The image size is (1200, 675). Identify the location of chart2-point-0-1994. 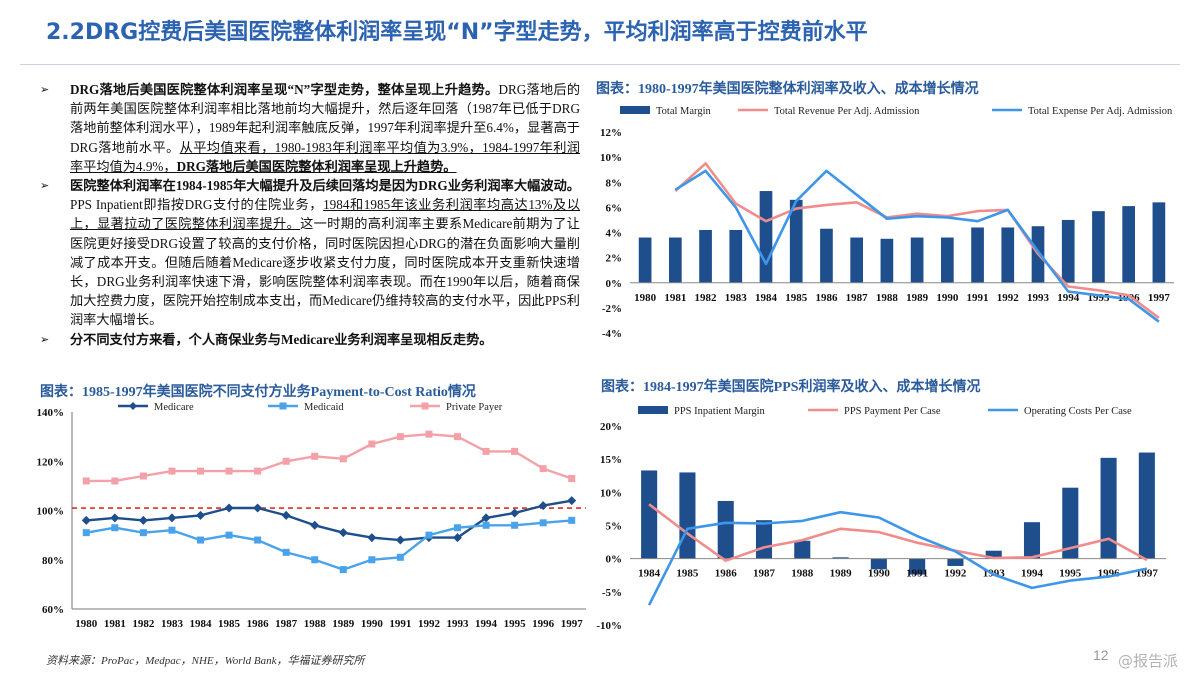
(486, 518).